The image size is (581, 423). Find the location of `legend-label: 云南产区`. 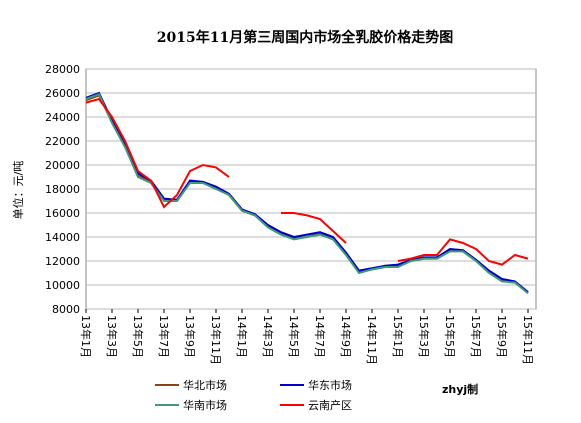

legend-label: 云南产区 is located at coordinates (330, 405).